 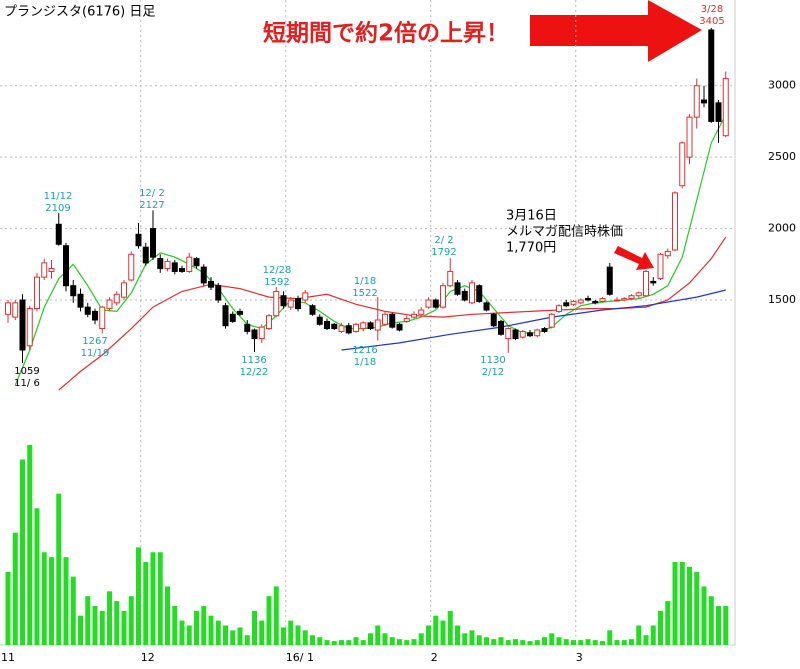 I want to click on annotation: 11/ 6, so click(x=27, y=383).